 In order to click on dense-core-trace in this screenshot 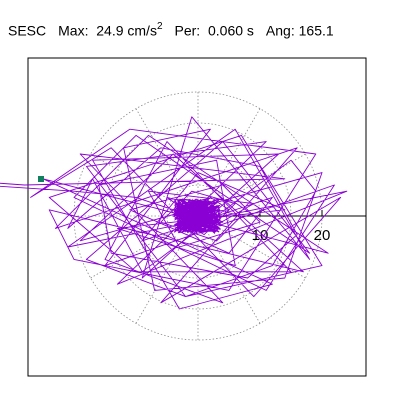, I will do `click(197, 216)`.